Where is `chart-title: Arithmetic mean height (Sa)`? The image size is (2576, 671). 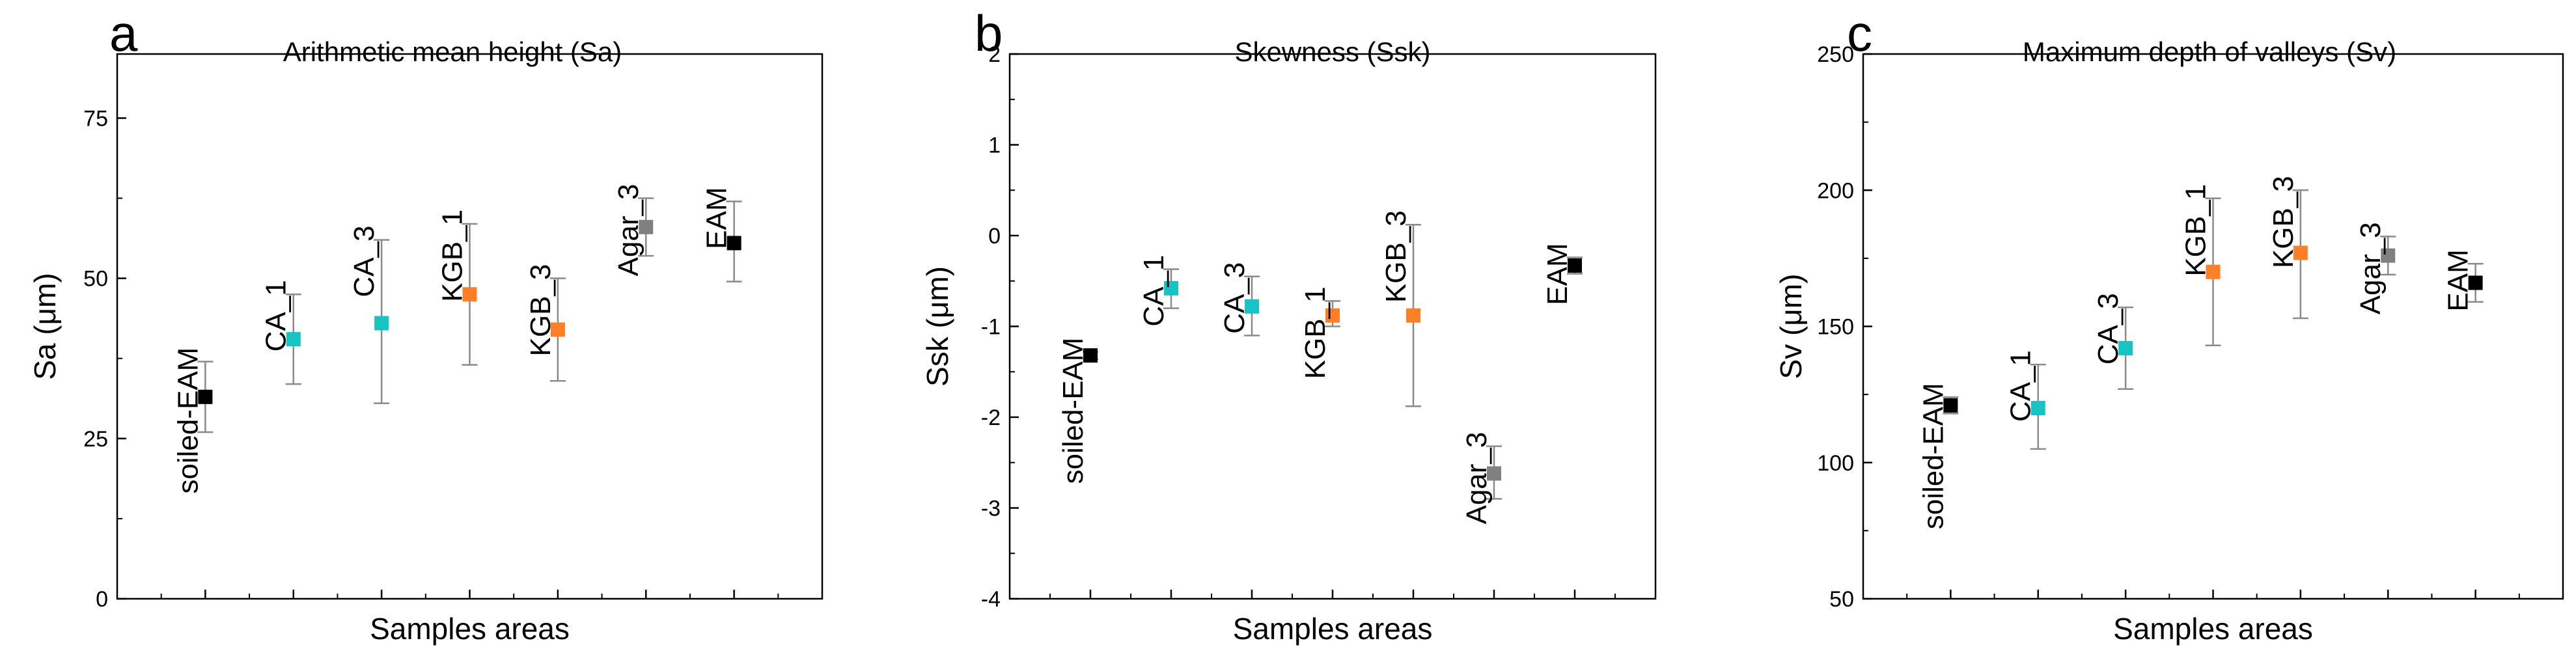 chart-title: Arithmetic mean height (Sa) is located at coordinates (452, 51).